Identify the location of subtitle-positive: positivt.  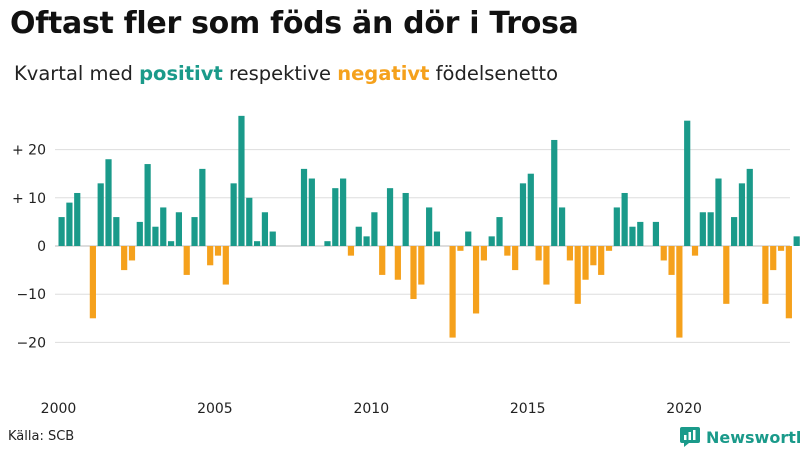
(181, 73).